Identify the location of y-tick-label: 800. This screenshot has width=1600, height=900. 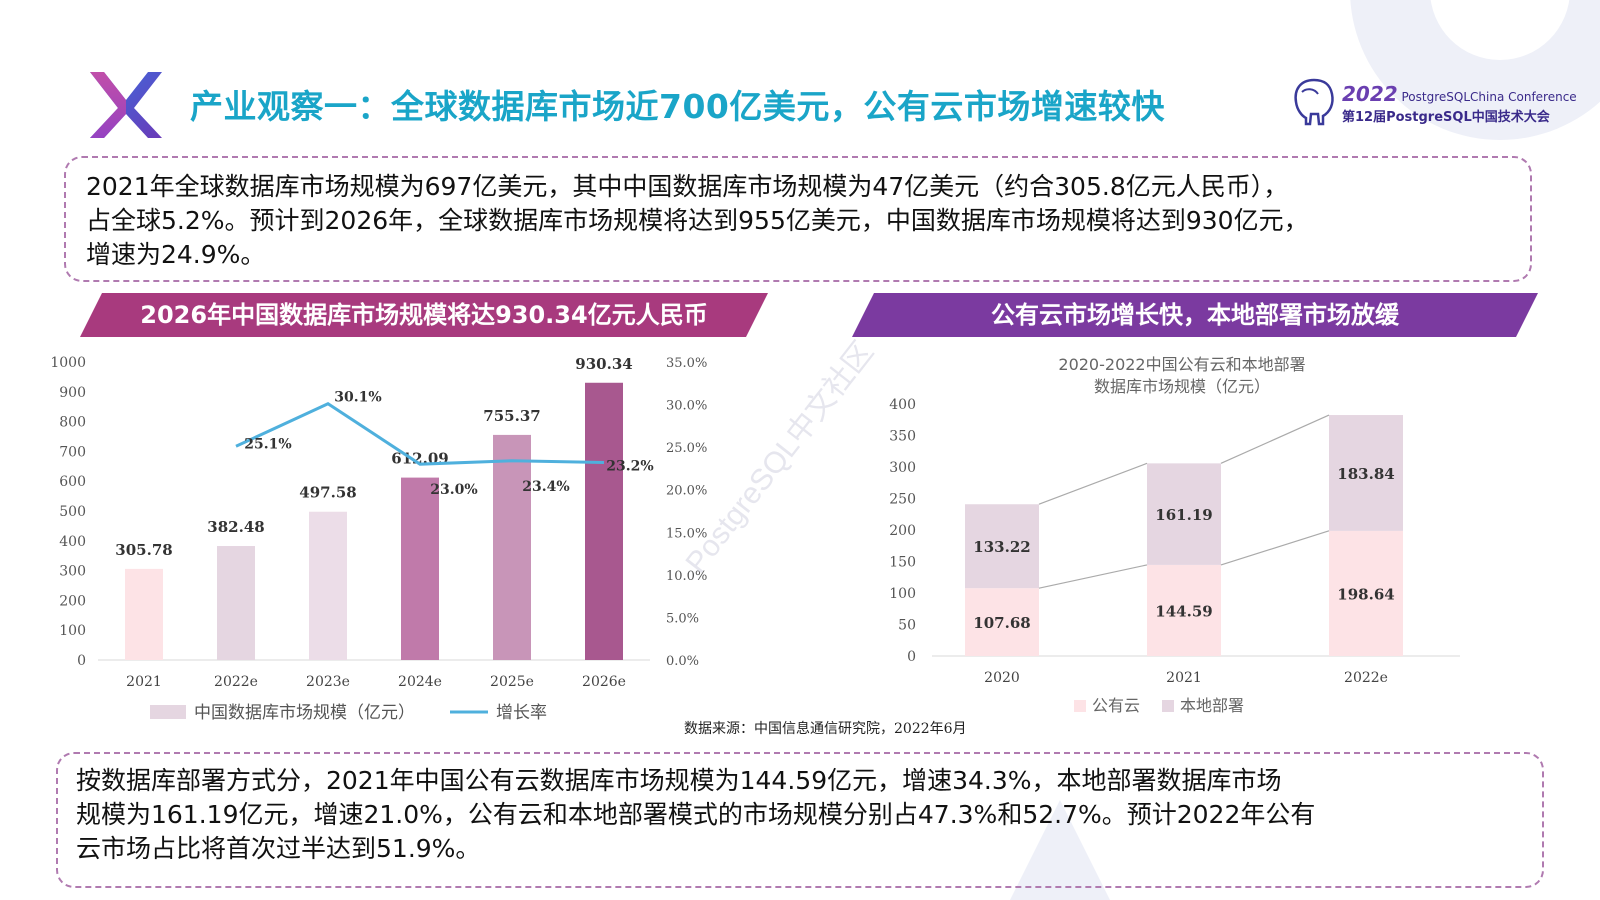
(72, 423).